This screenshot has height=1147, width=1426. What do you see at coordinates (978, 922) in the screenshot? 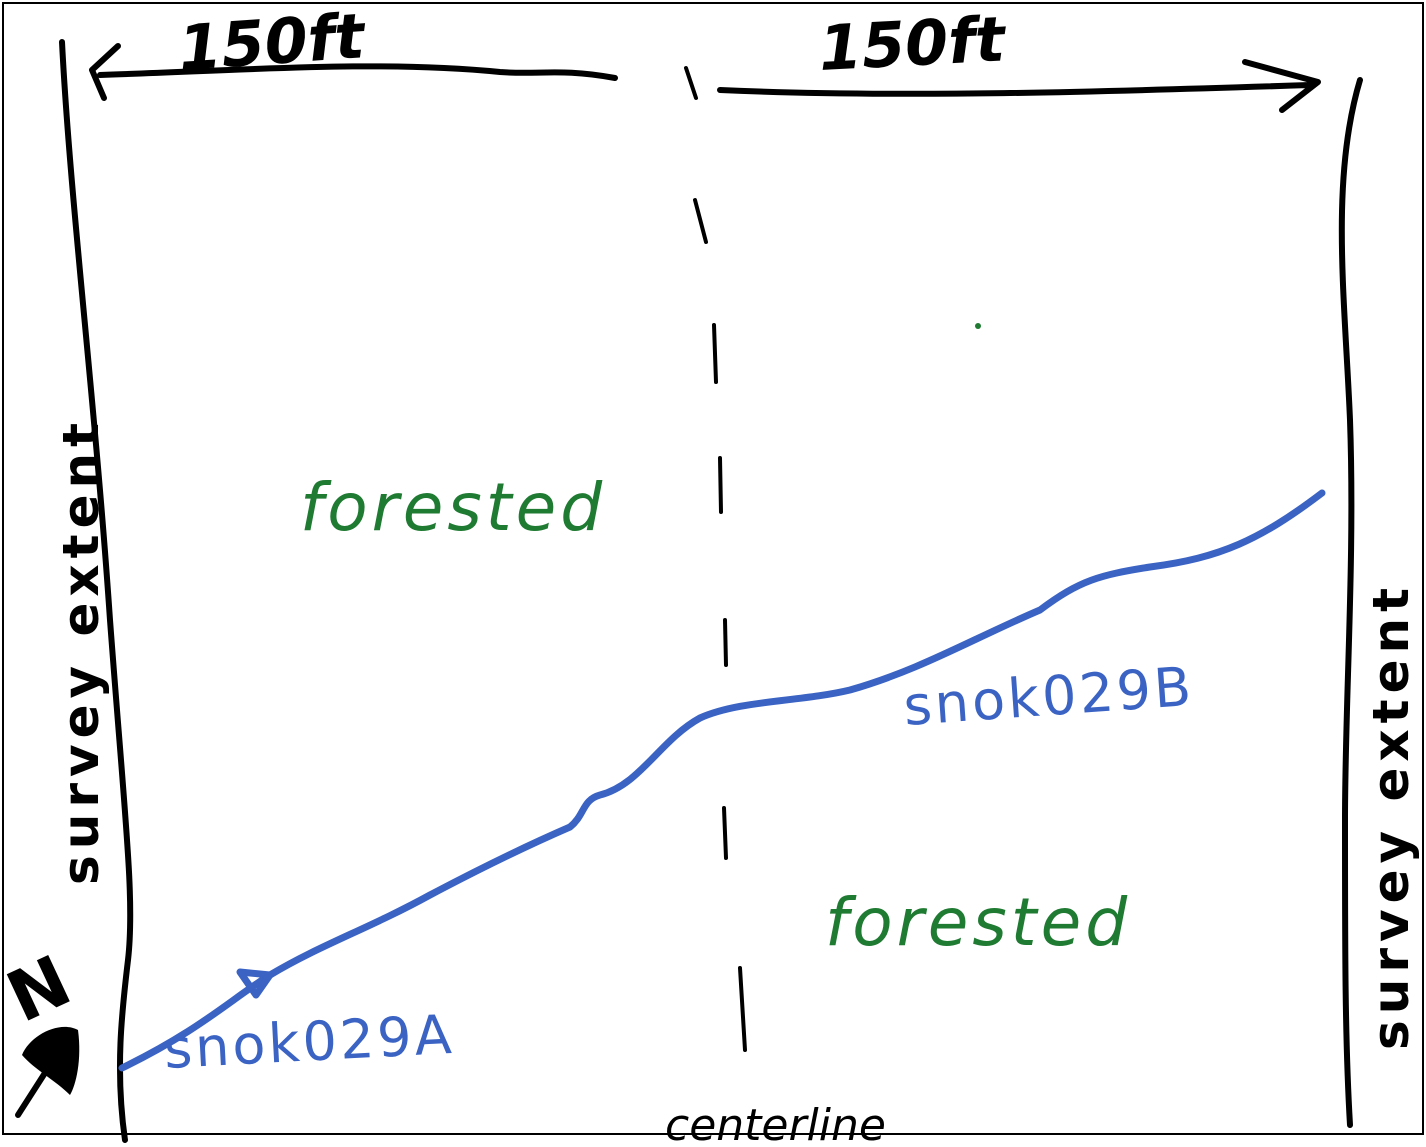
I see `land-cover-lower-label: forested` at bounding box center [978, 922].